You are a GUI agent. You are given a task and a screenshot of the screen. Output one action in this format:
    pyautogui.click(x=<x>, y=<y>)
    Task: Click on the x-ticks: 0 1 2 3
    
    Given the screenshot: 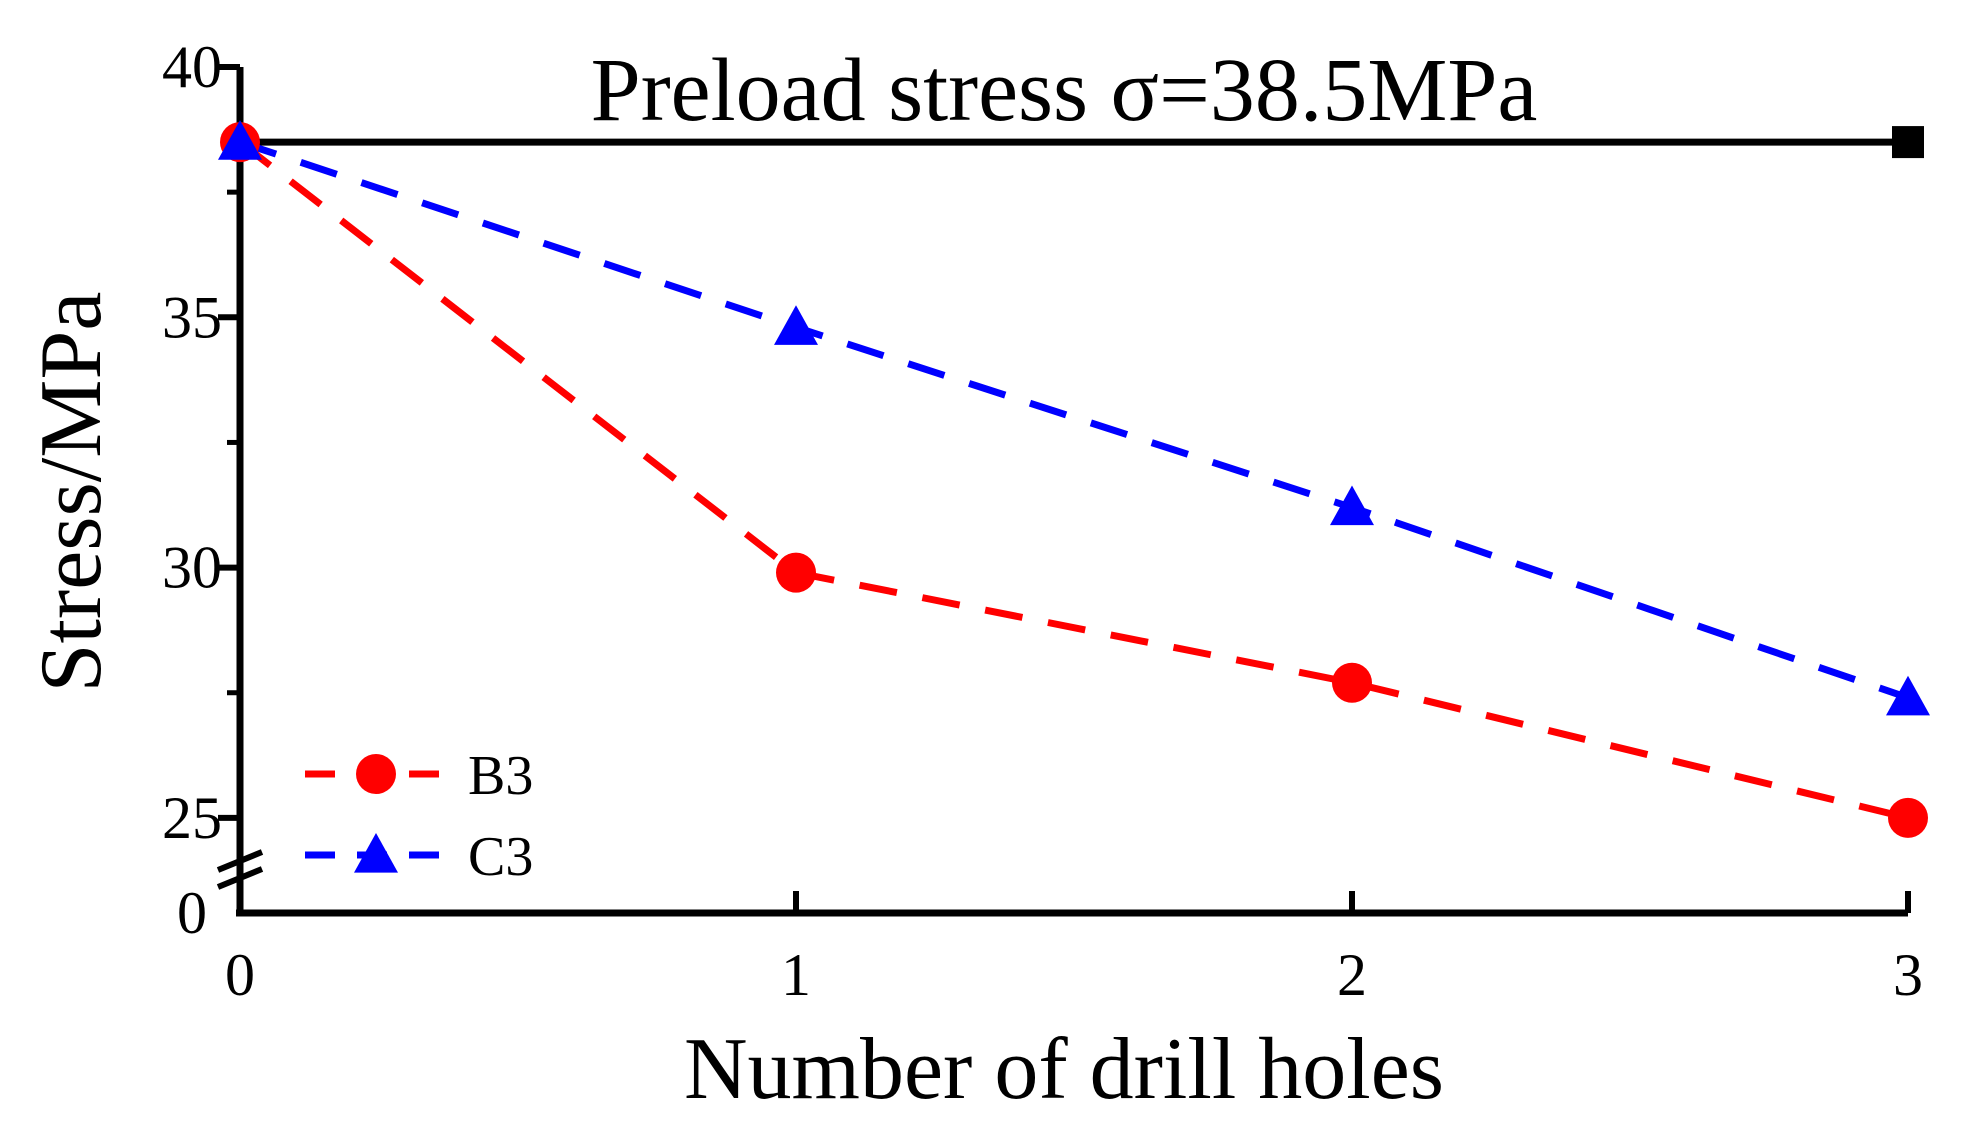 What is the action you would take?
    pyautogui.click(x=1074, y=949)
    